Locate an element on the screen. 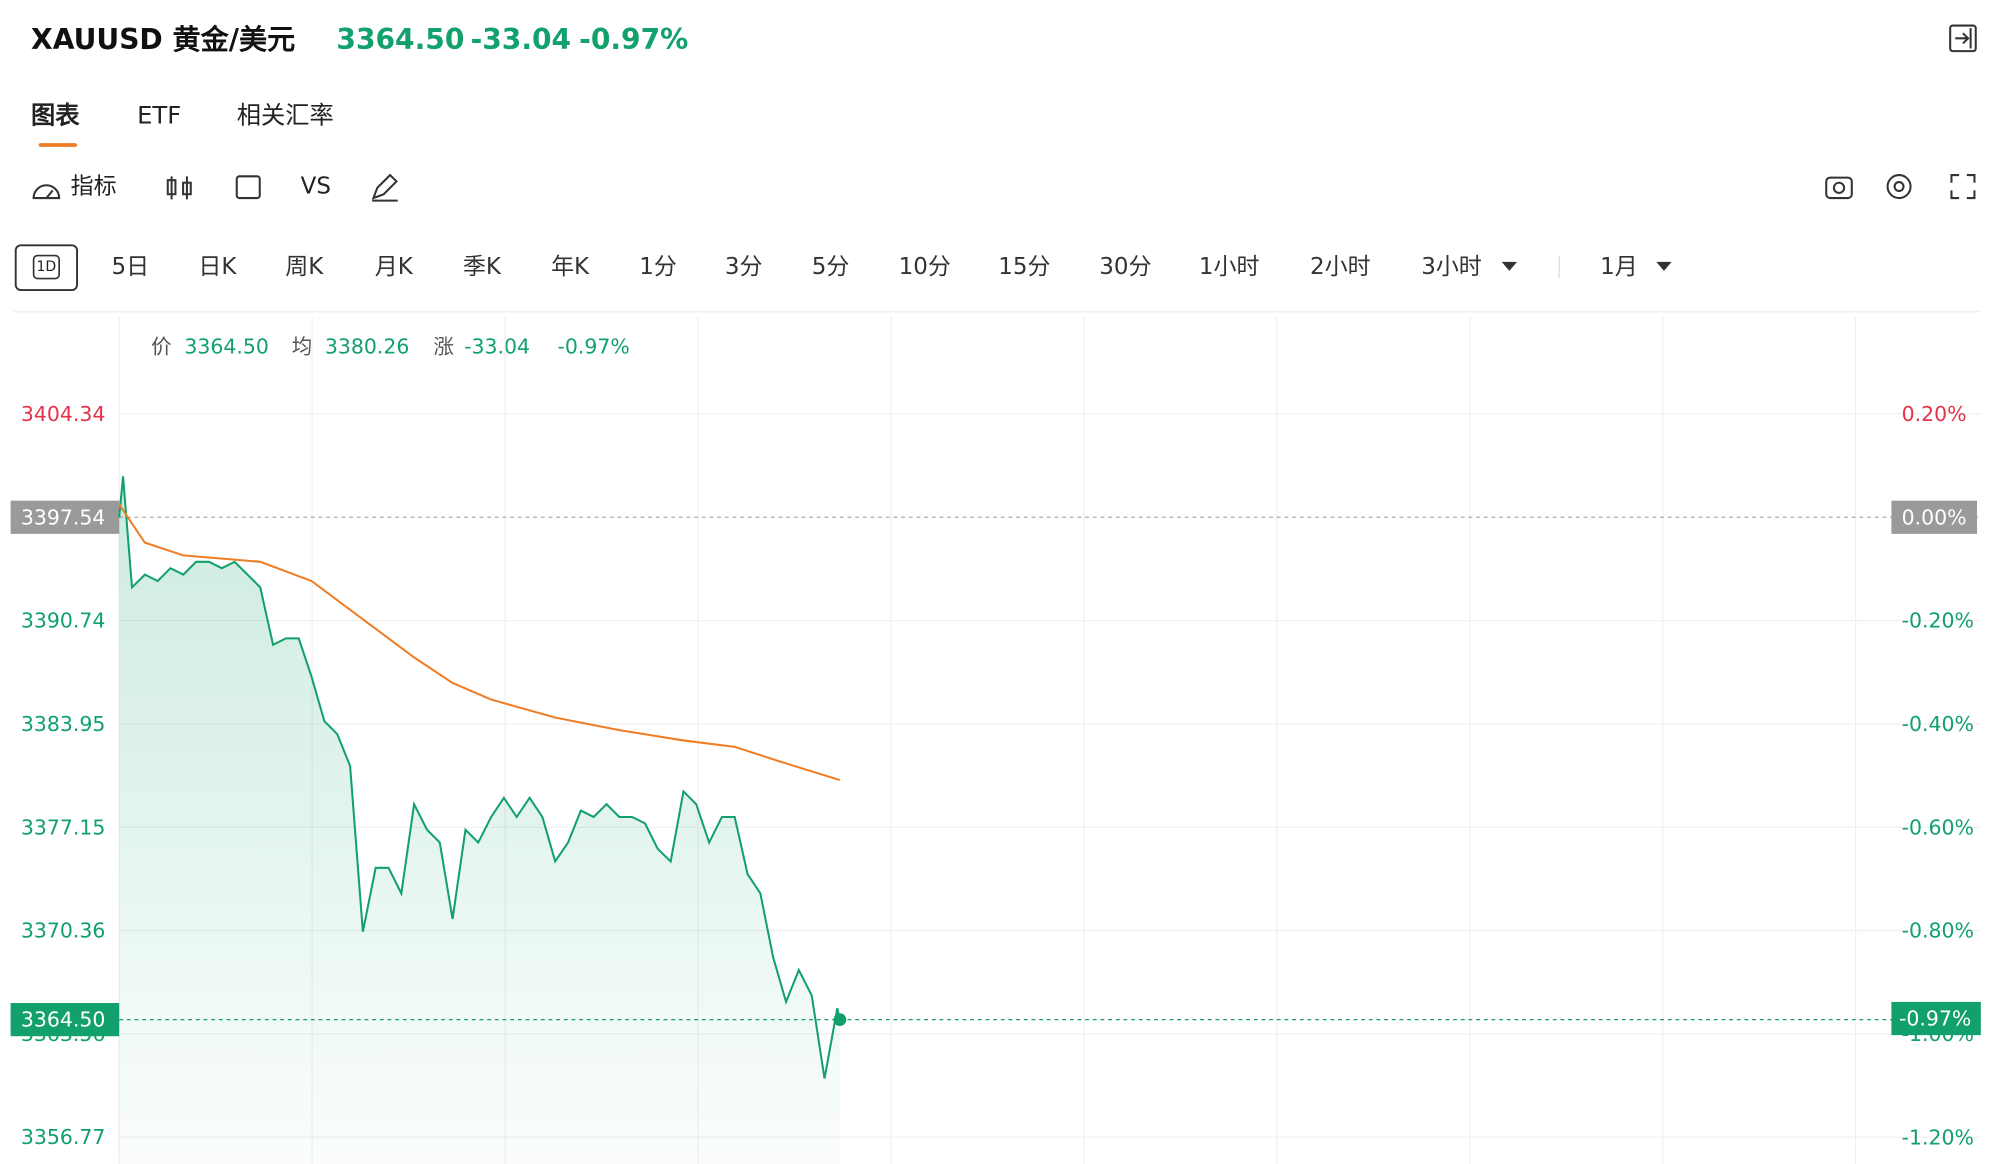  interval: 月K is located at coordinates (394, 267).